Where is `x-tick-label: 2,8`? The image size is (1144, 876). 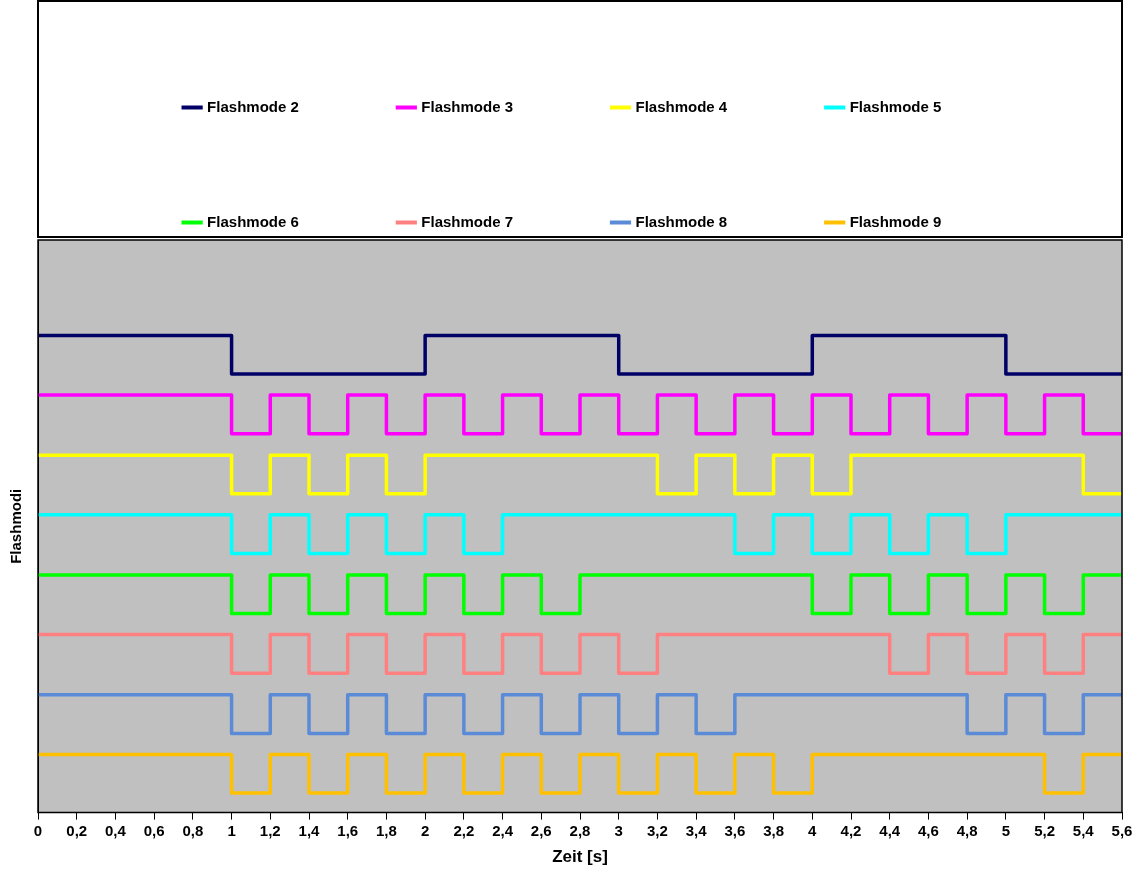 x-tick-label: 2,8 is located at coordinates (580, 830).